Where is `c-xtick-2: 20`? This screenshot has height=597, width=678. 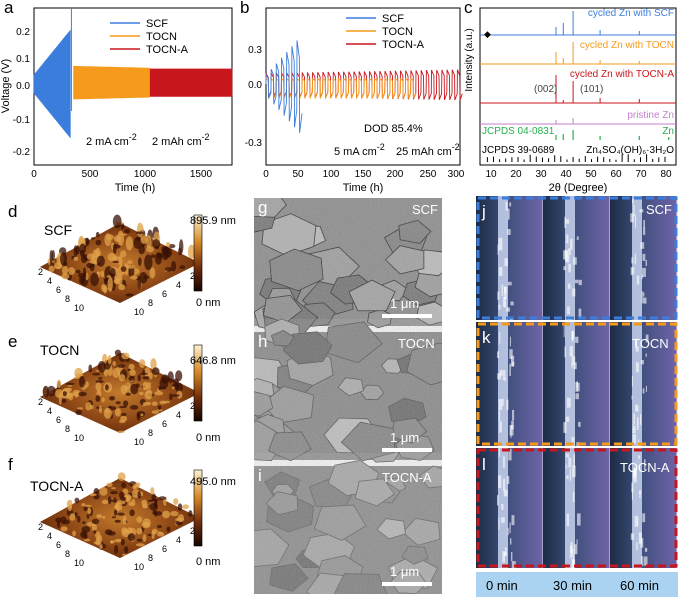 c-xtick-2: 20 is located at coordinates (516, 174).